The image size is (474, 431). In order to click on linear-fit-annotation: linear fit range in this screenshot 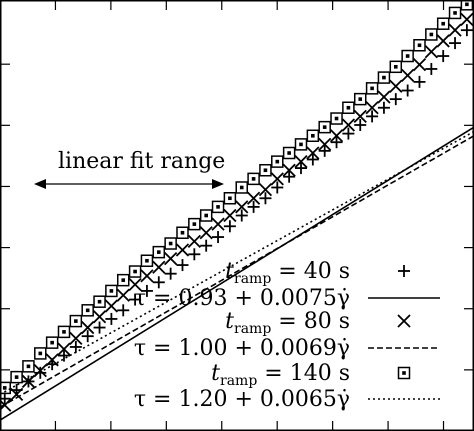, I will do `click(129, 169)`.